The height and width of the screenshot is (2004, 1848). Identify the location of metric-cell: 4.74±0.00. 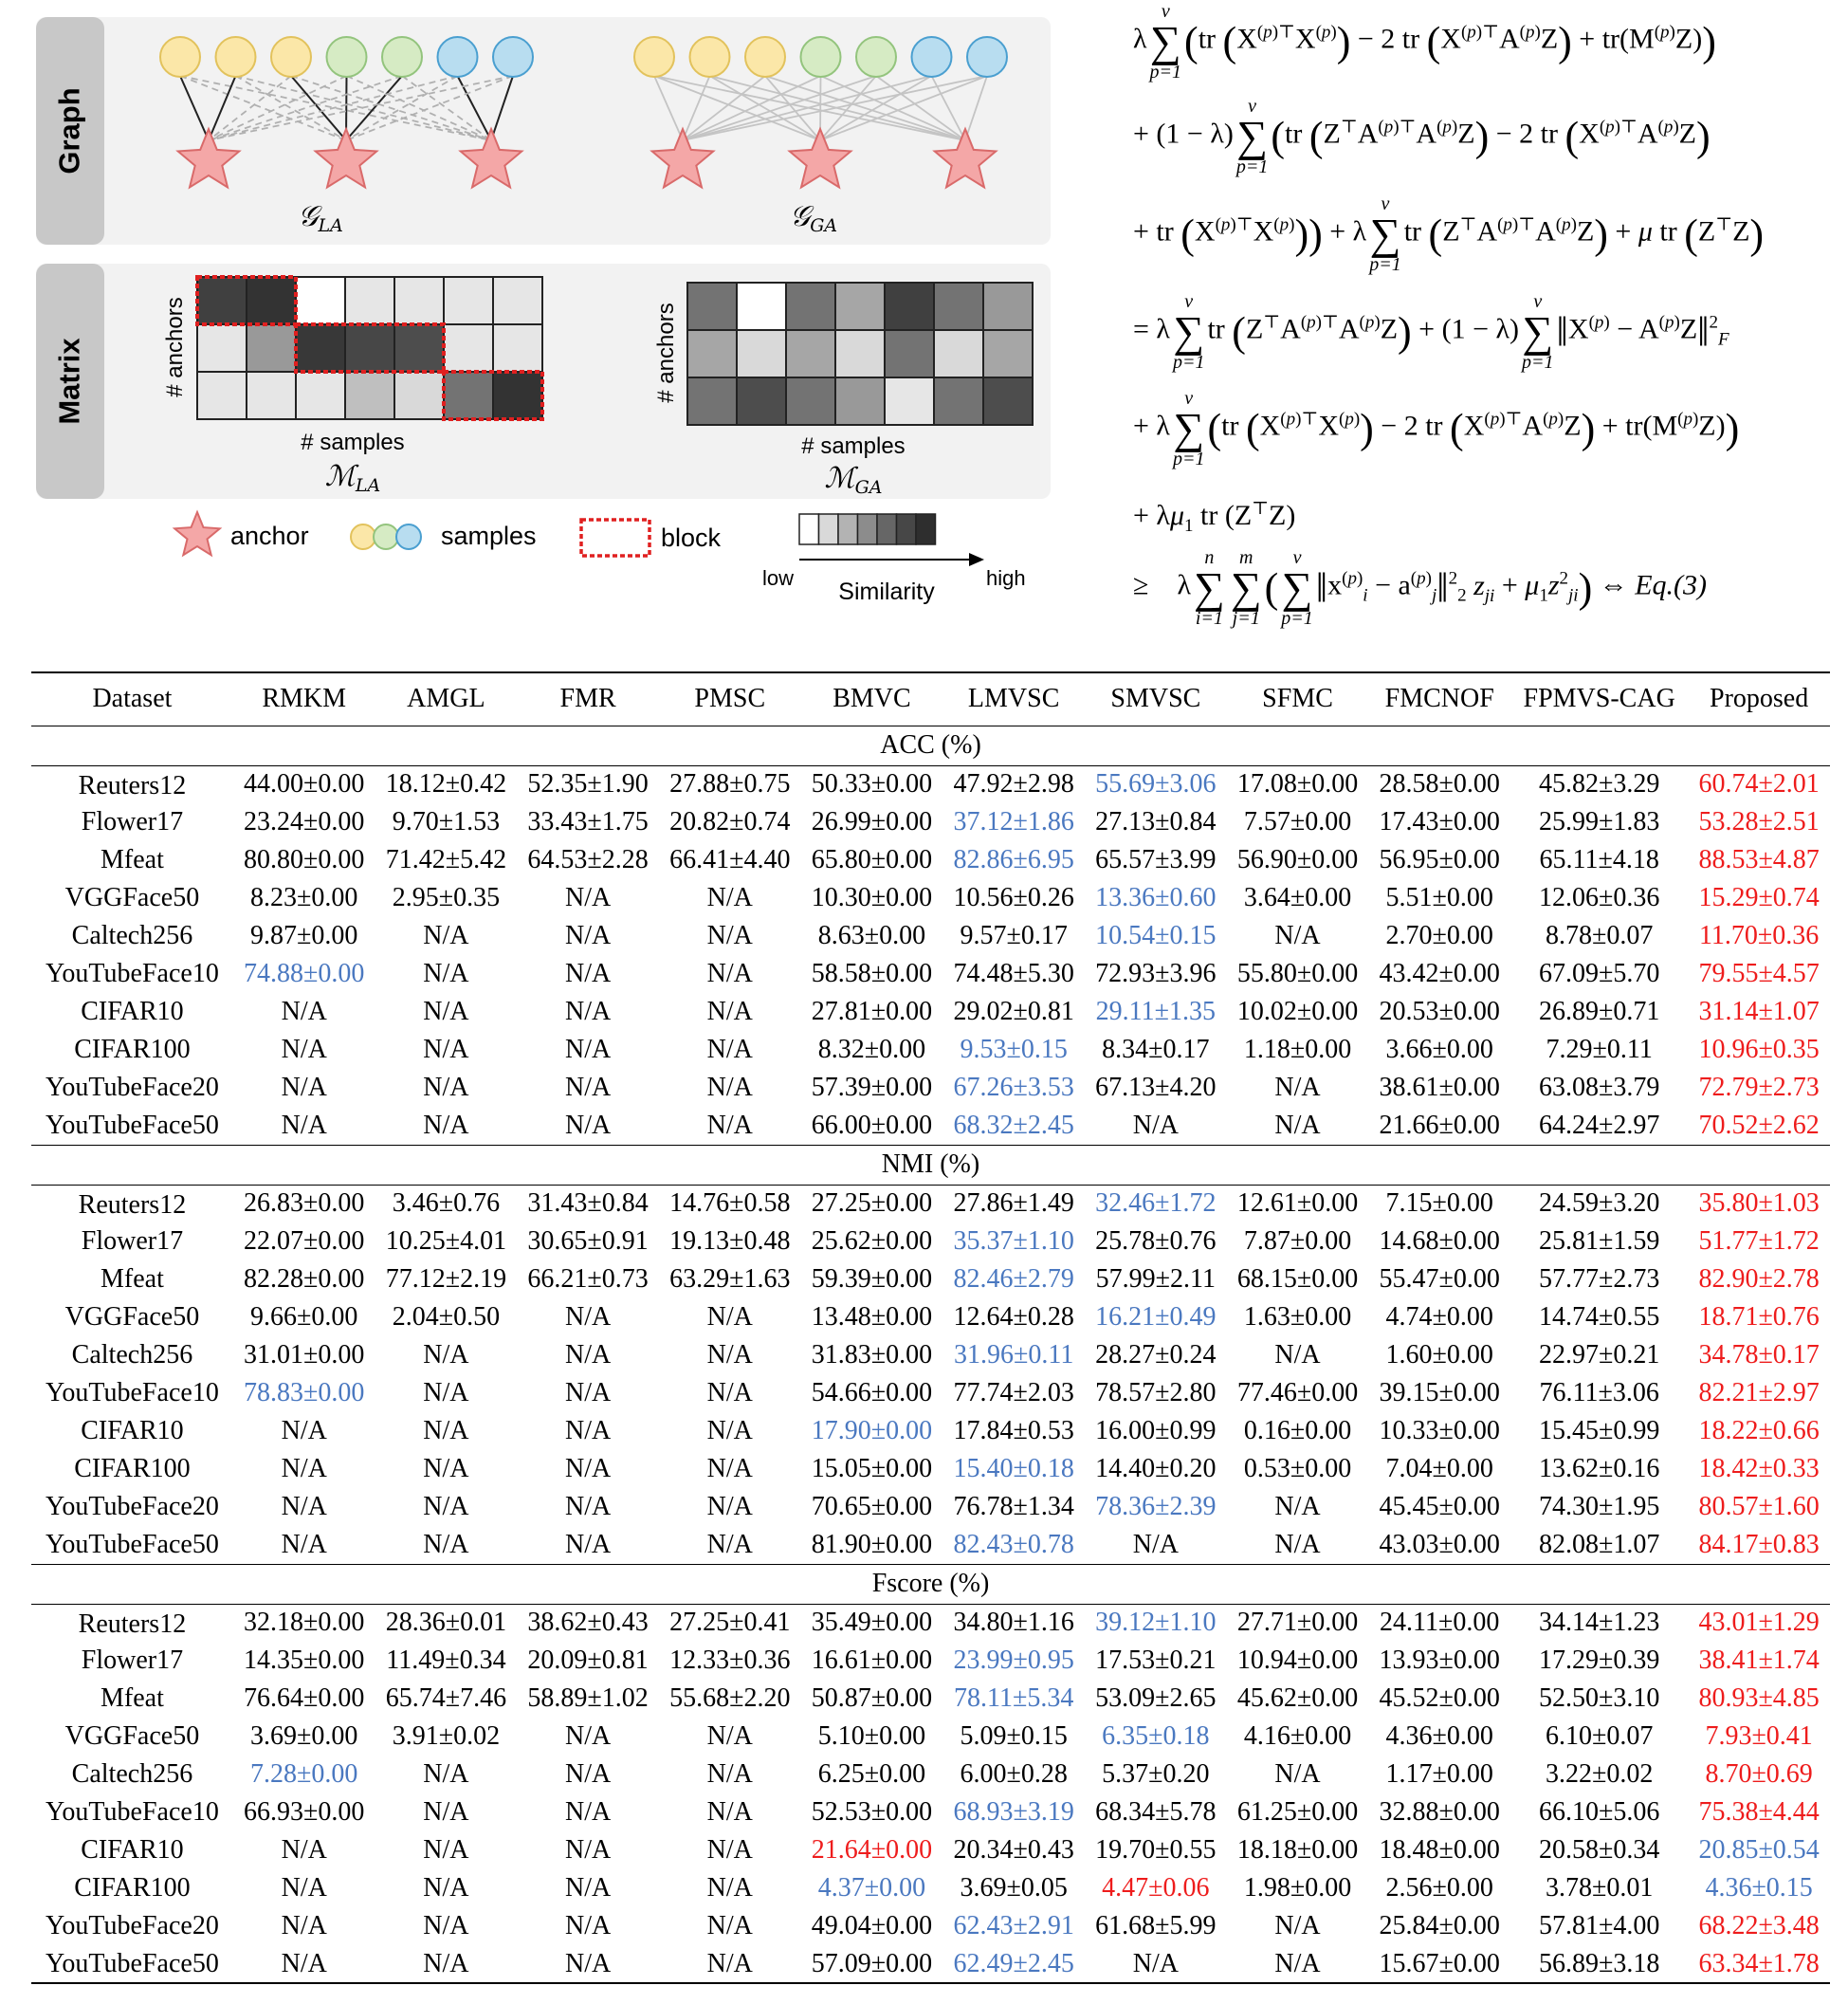
(1439, 1317).